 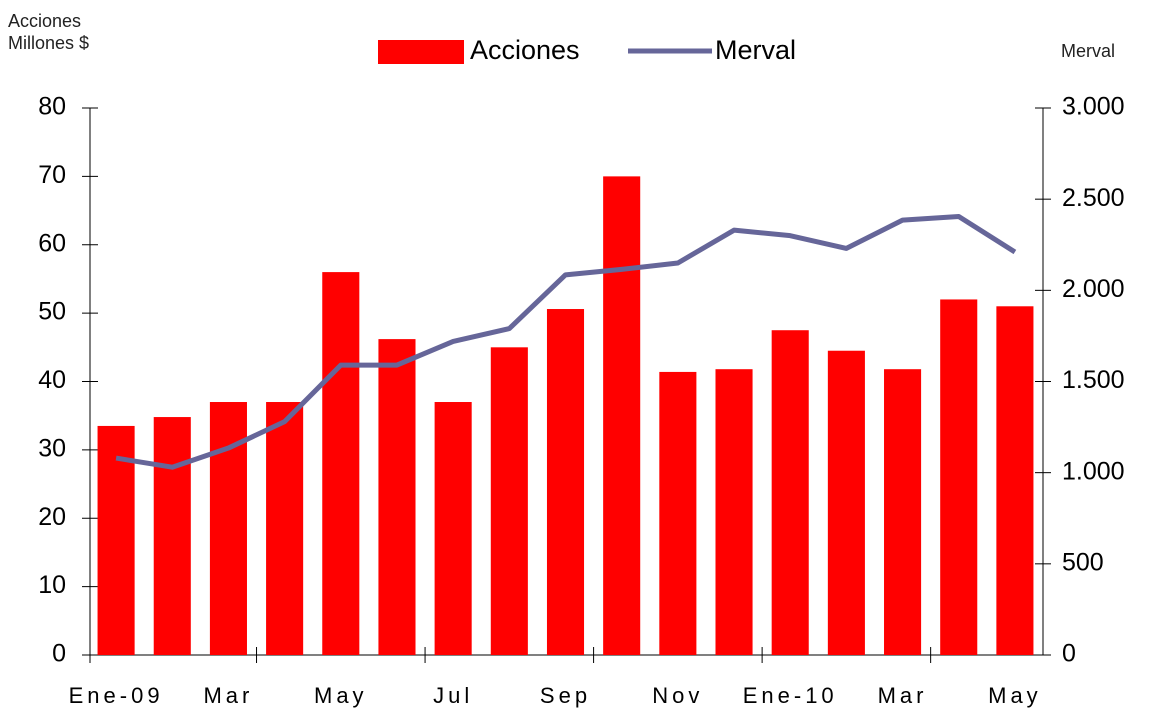 What do you see at coordinates (1083, 562) in the screenshot?
I see `y2-tick-label: 500` at bounding box center [1083, 562].